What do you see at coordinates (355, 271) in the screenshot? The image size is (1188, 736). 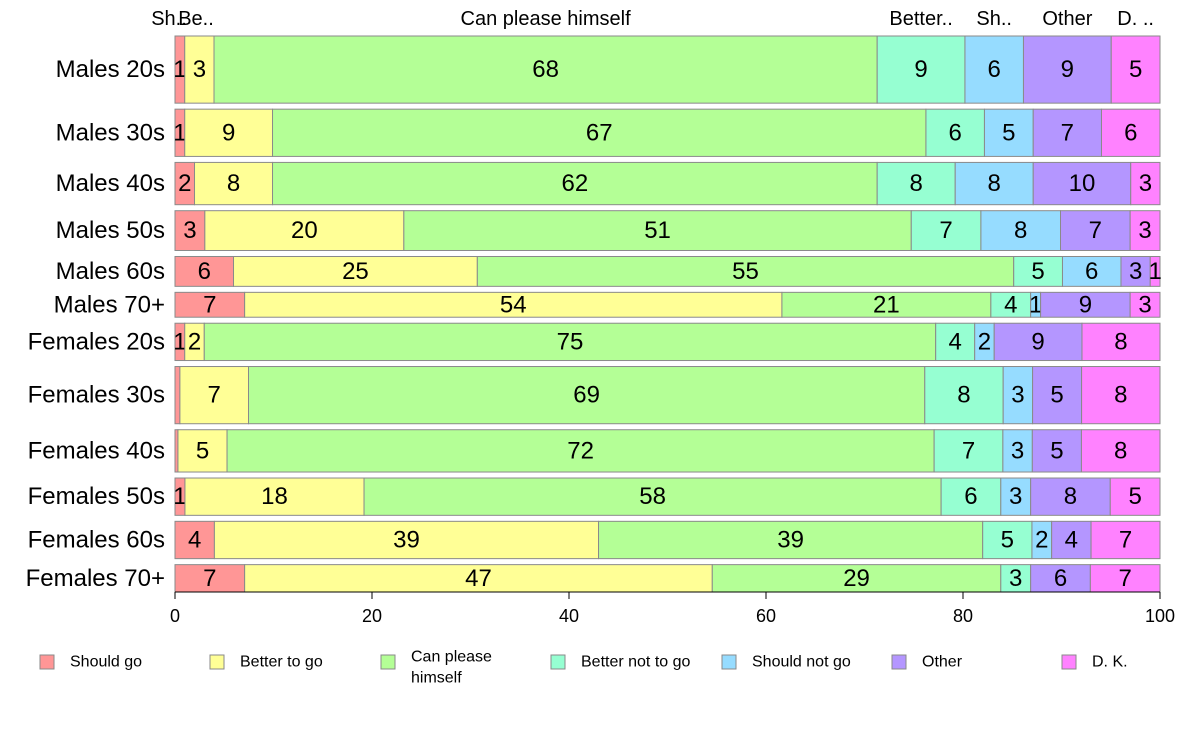 I see `segment-value-label: 25` at bounding box center [355, 271].